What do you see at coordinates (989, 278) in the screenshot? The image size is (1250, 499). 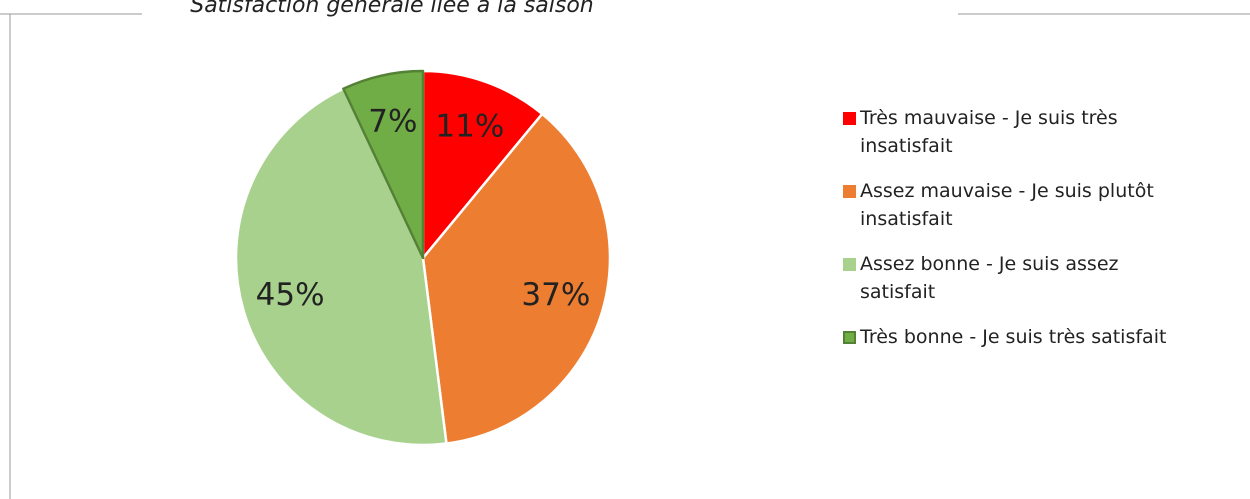 I see `legend-label: Assez bonne - Je suis assez satisfait` at bounding box center [989, 278].